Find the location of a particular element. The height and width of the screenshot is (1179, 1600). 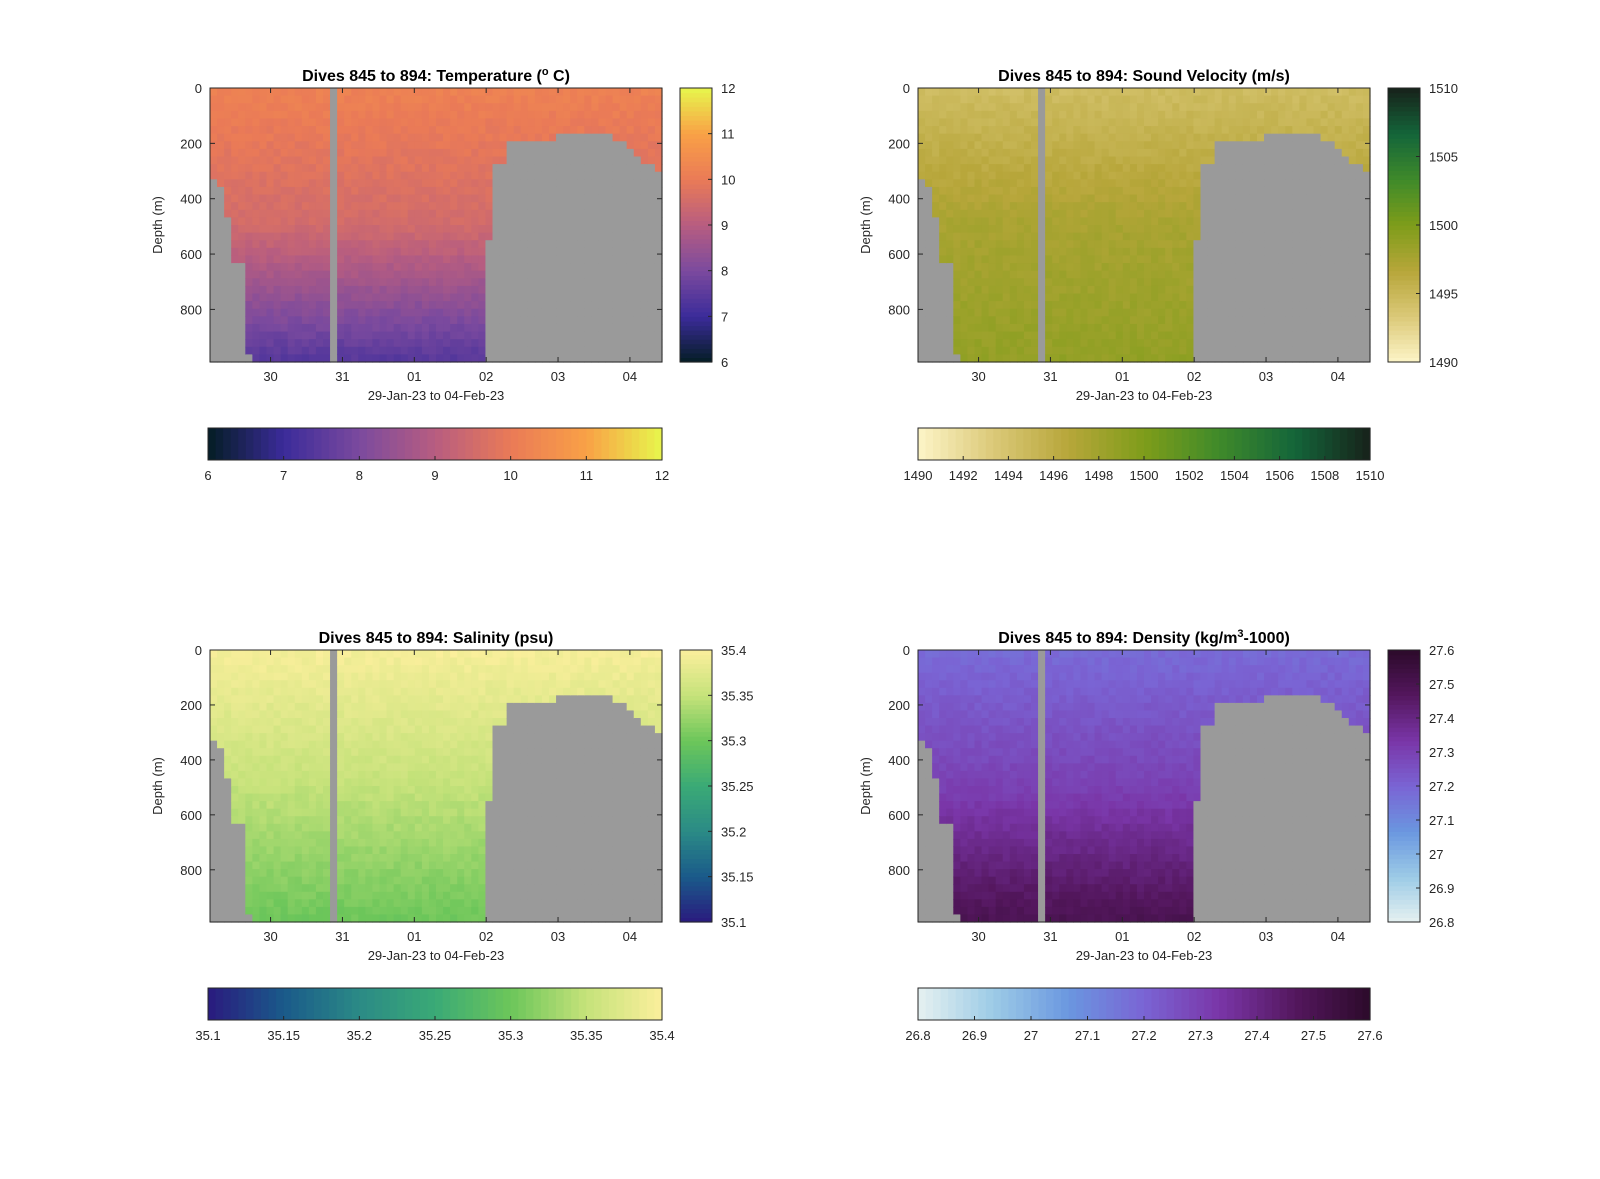

colorbar-tick-label: 1500 is located at coordinates (1443, 225).